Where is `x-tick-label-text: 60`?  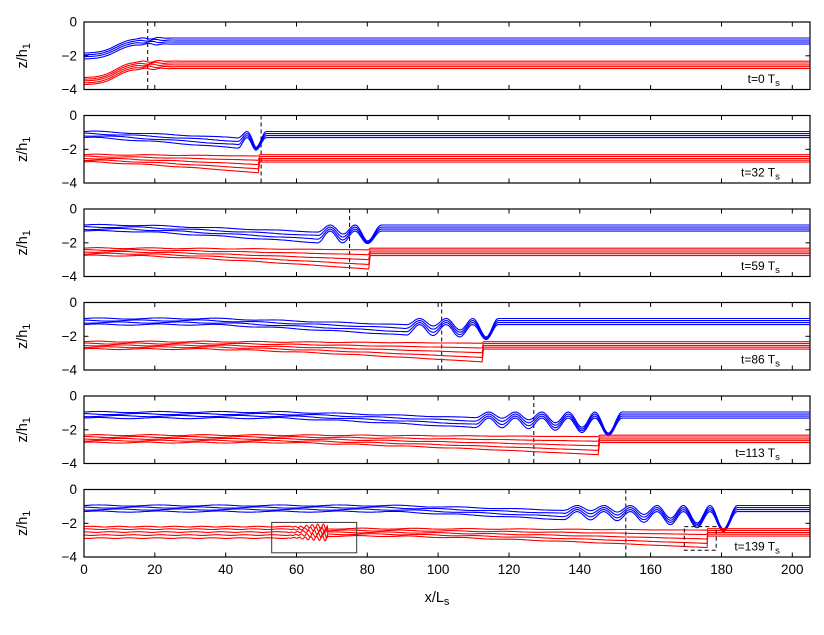
x-tick-label-text: 60 is located at coordinates (296, 569).